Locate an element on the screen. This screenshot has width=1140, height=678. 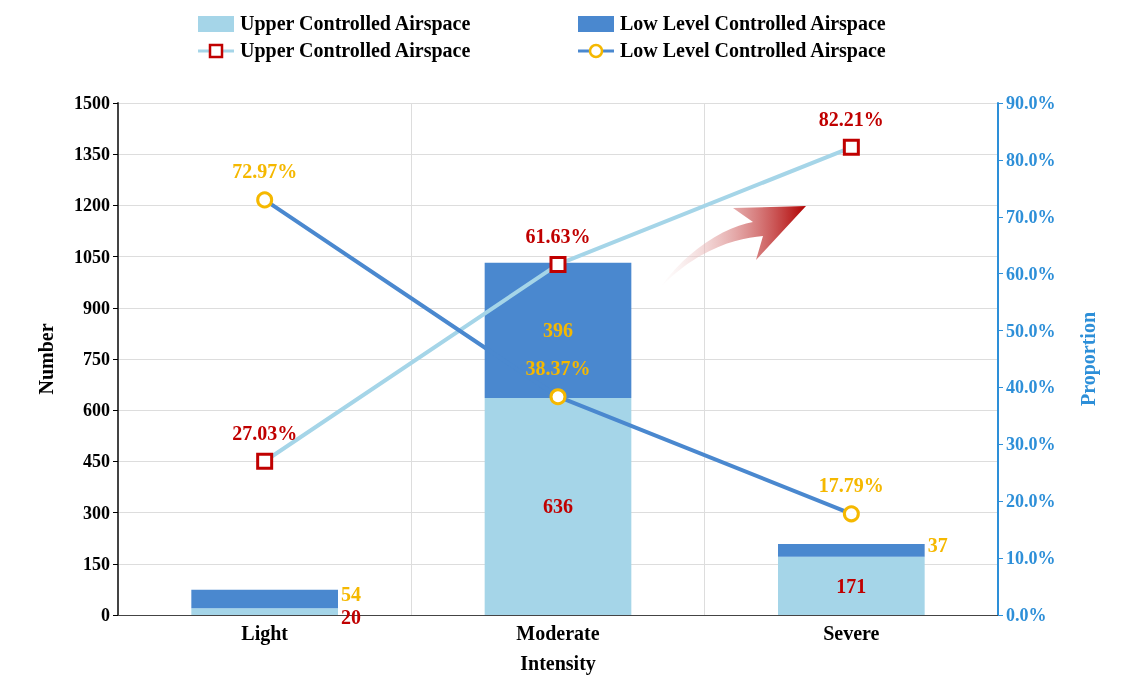
y-tick-label: 1050 is located at coordinates (92, 256).